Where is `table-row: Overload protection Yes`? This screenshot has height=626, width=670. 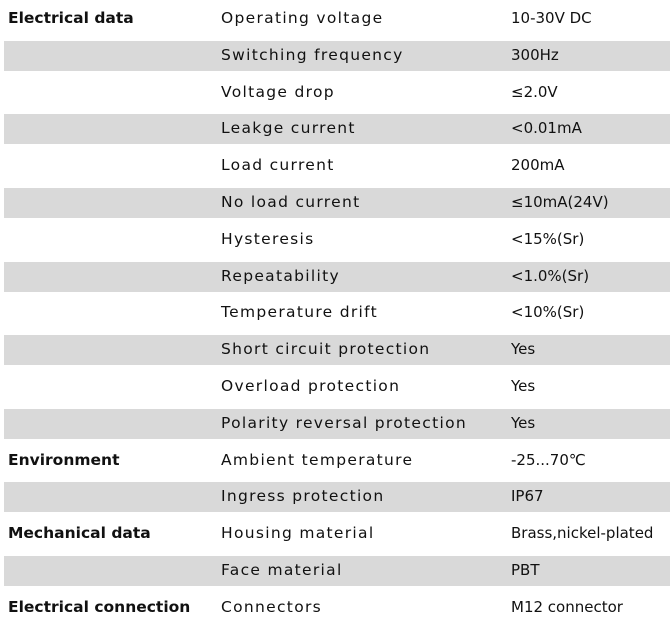 table-row: Overload protection Yes is located at coordinates (335, 386).